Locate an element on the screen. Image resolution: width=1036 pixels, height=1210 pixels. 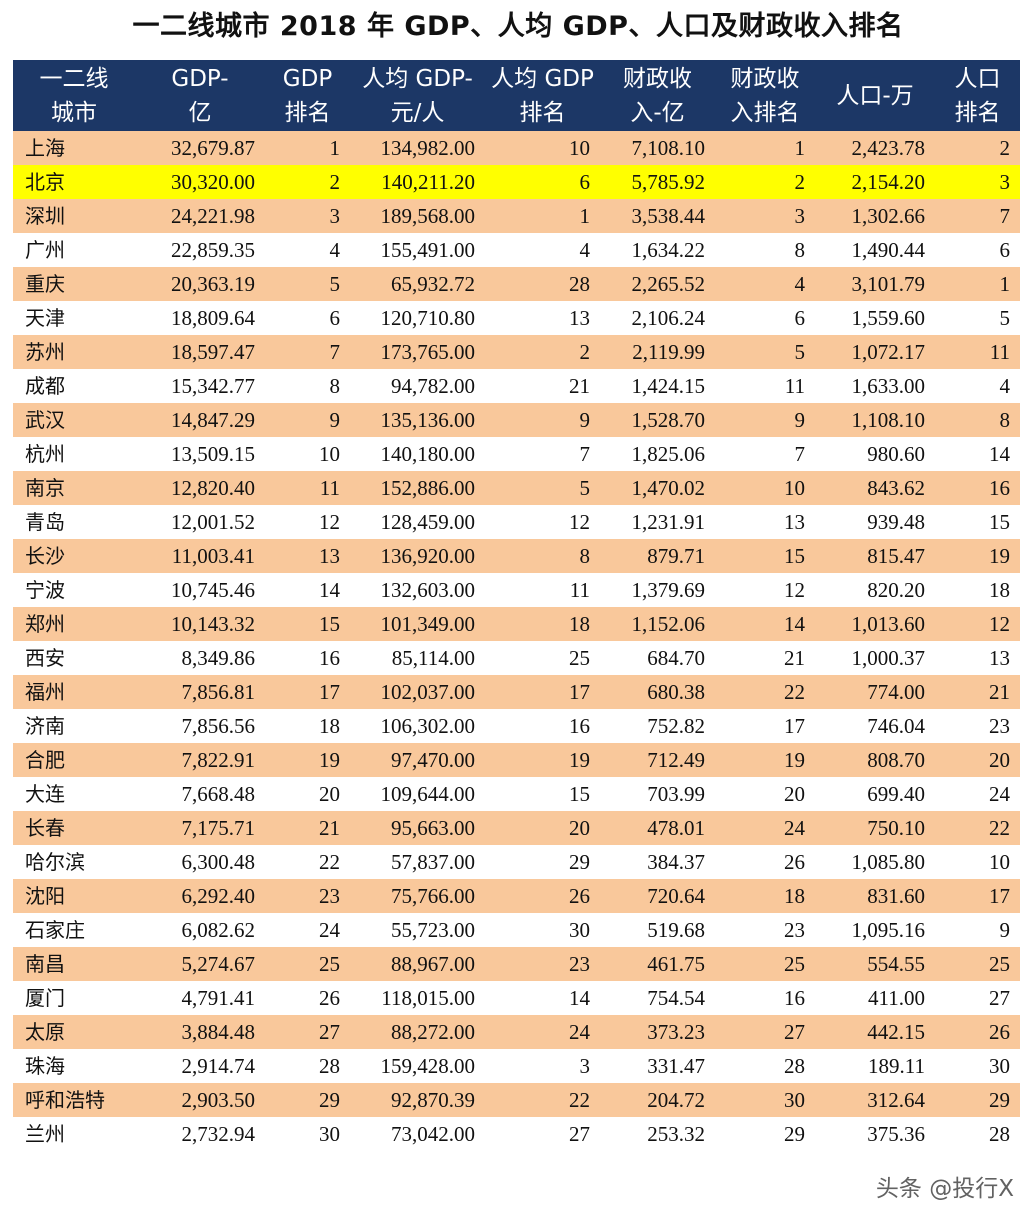
value-cell: 2,914.74 is located at coordinates (218, 1066).